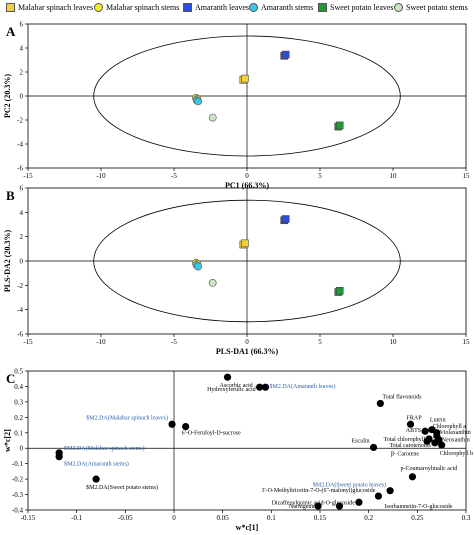  What do you see at coordinates (18, 387) in the screenshot?
I see `panel-c-y-tick-label: 0.4` at bounding box center [18, 387].